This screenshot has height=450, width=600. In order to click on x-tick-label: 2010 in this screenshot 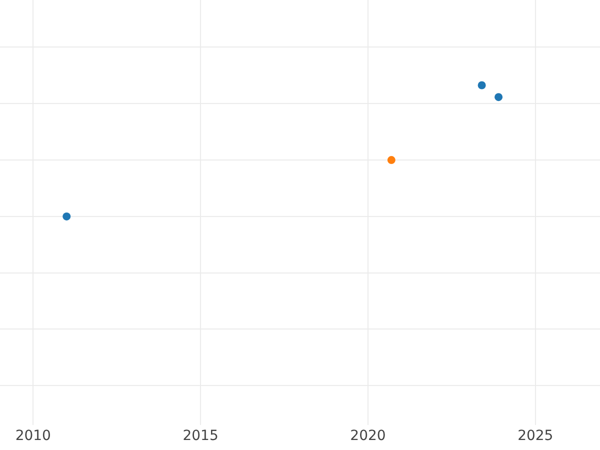, I will do `click(33, 436)`.